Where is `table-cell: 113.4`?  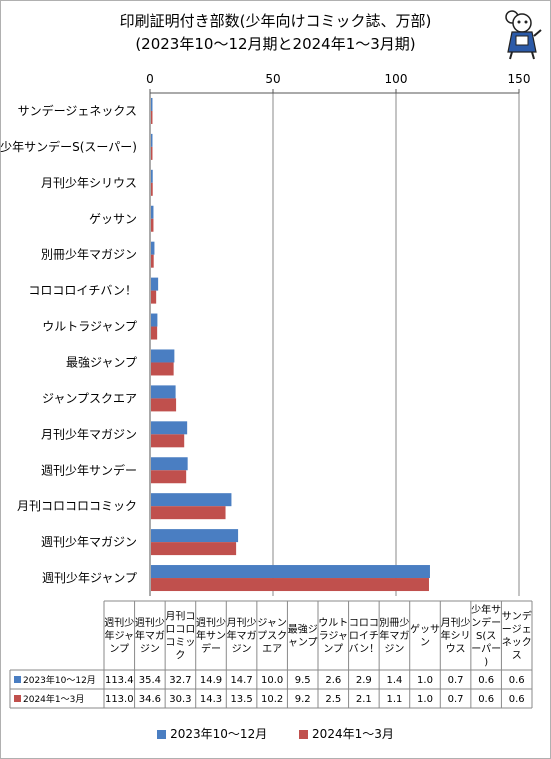 table-cell: 113.4 is located at coordinates (119, 680).